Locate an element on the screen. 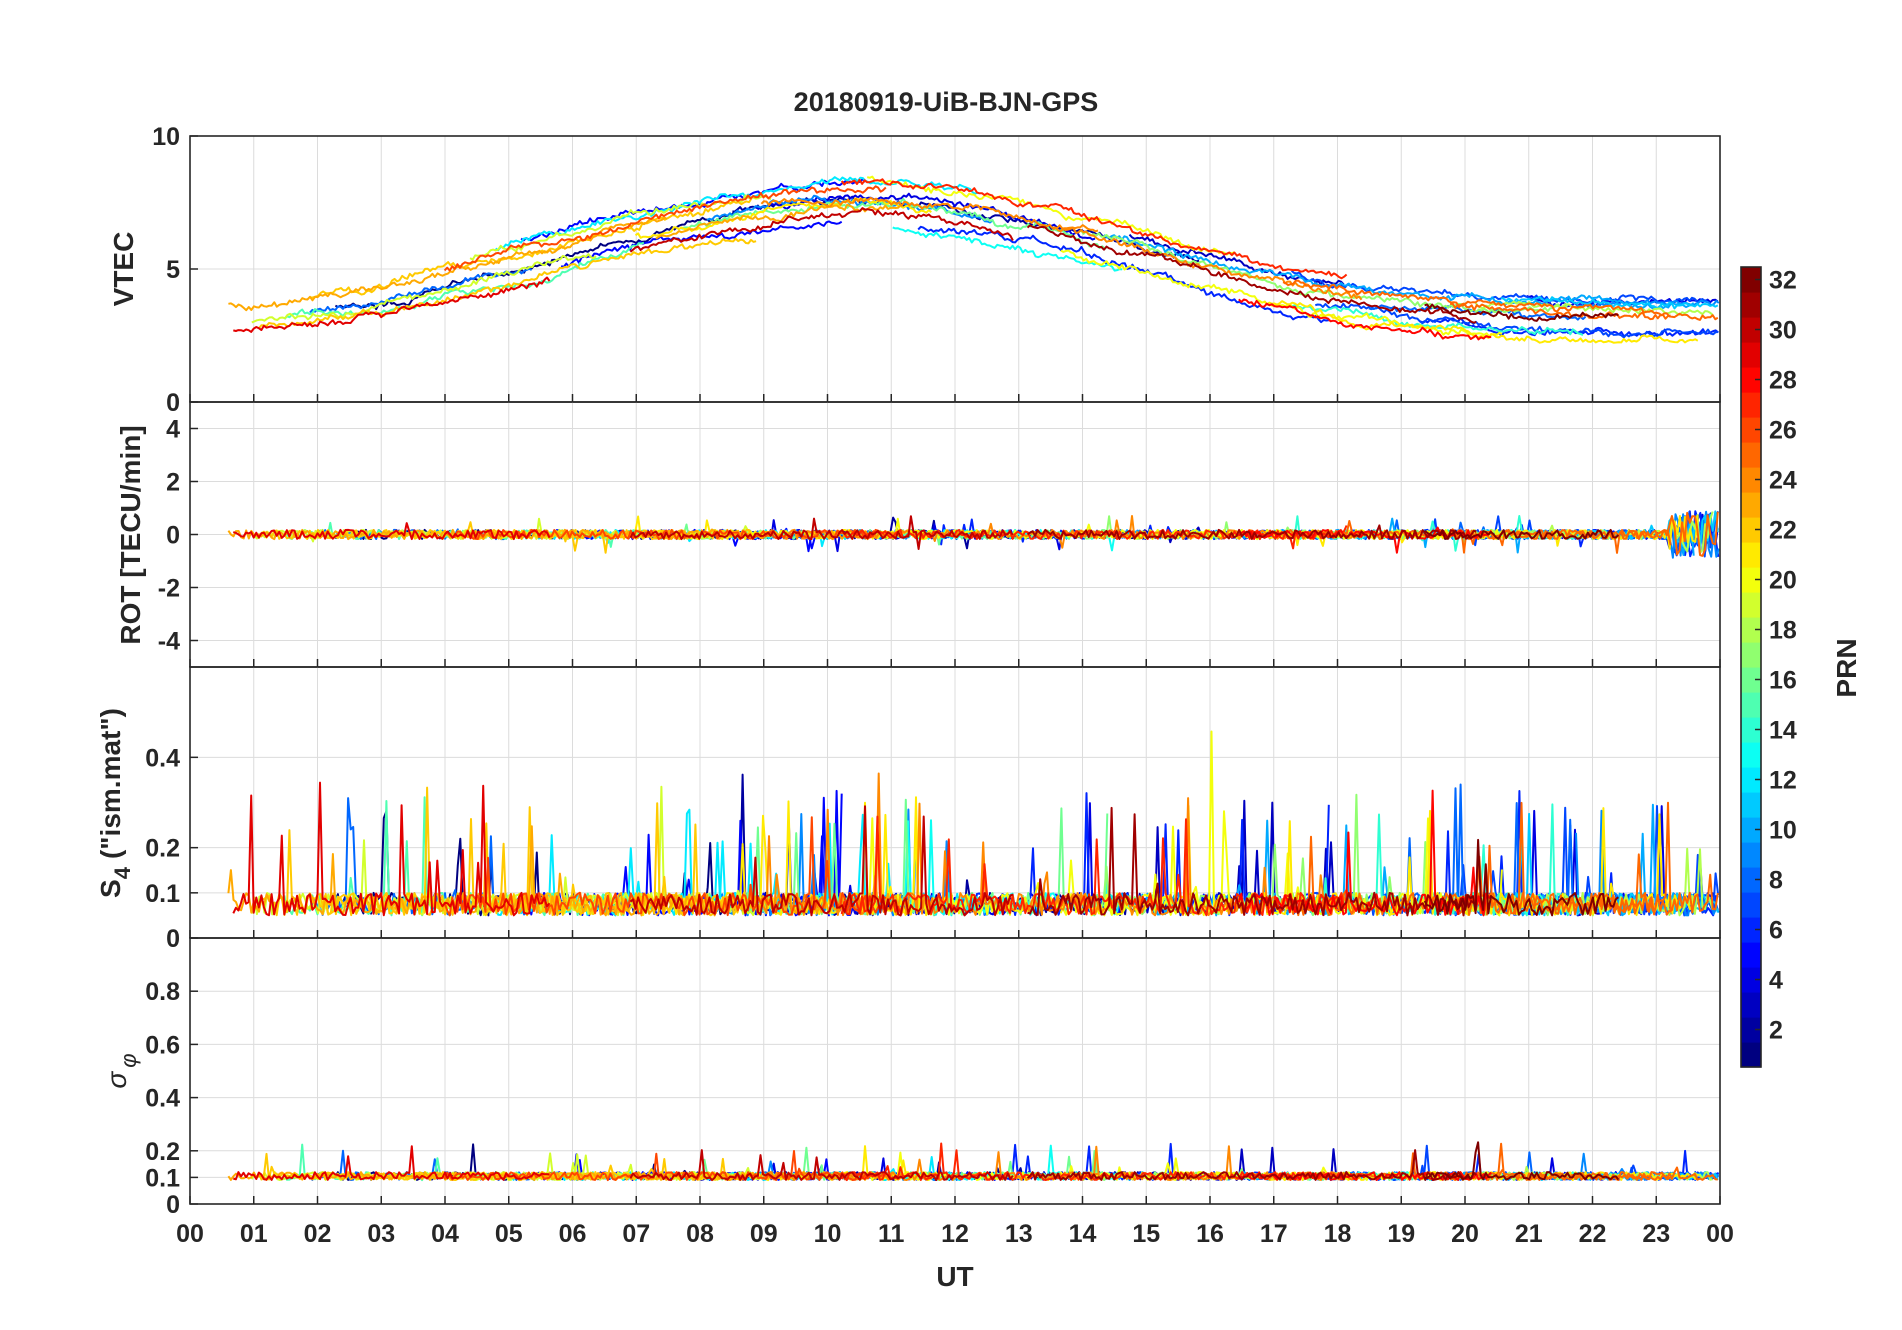  x-tick-label: 16 is located at coordinates (1210, 1234).